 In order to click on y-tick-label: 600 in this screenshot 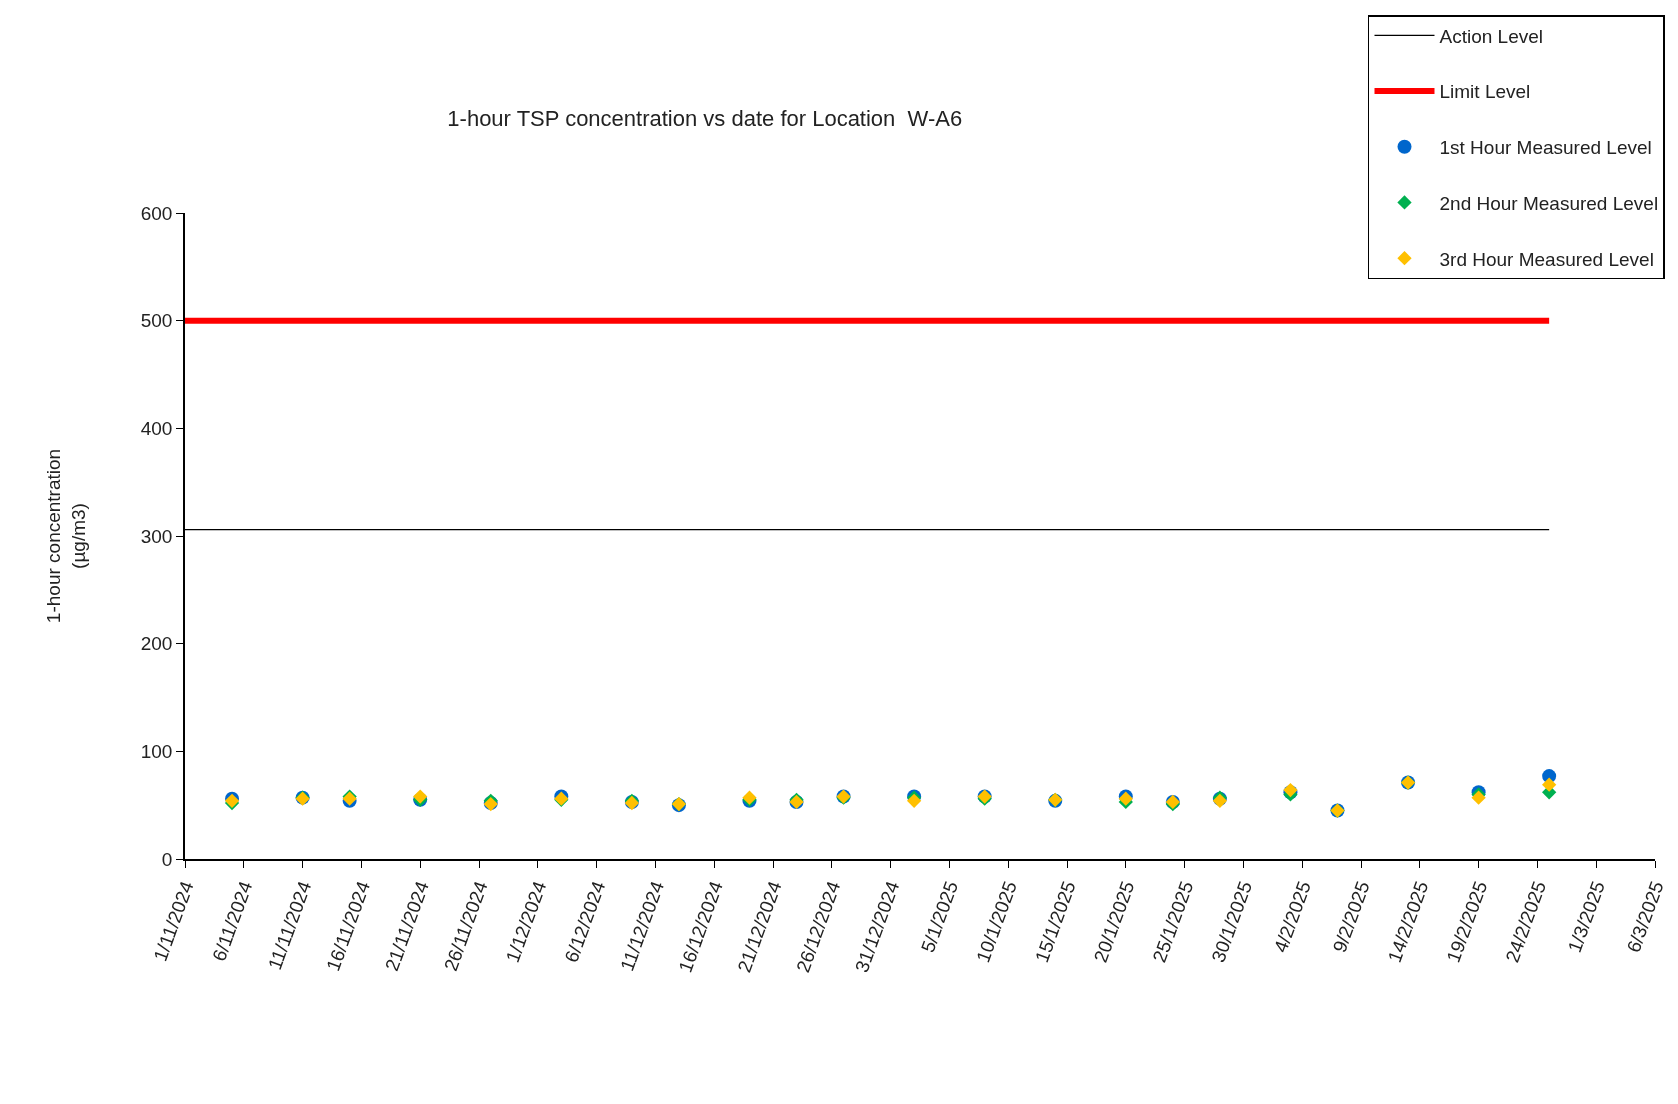, I will do `click(156, 213)`.